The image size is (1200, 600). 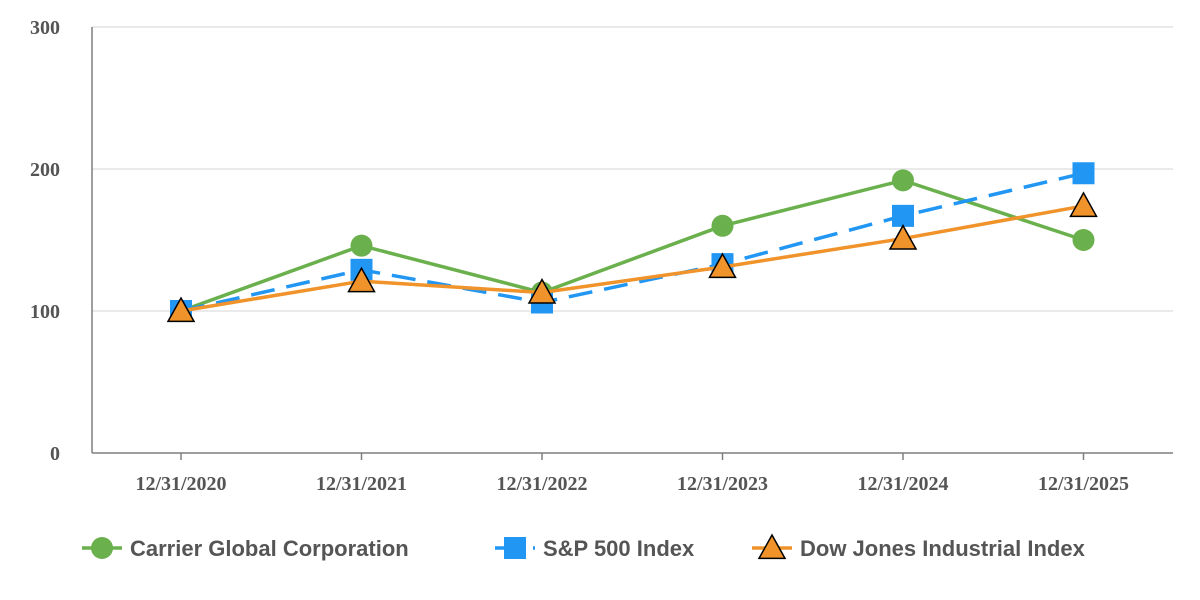 What do you see at coordinates (45, 28) in the screenshot?
I see `y-tick-label: 300` at bounding box center [45, 28].